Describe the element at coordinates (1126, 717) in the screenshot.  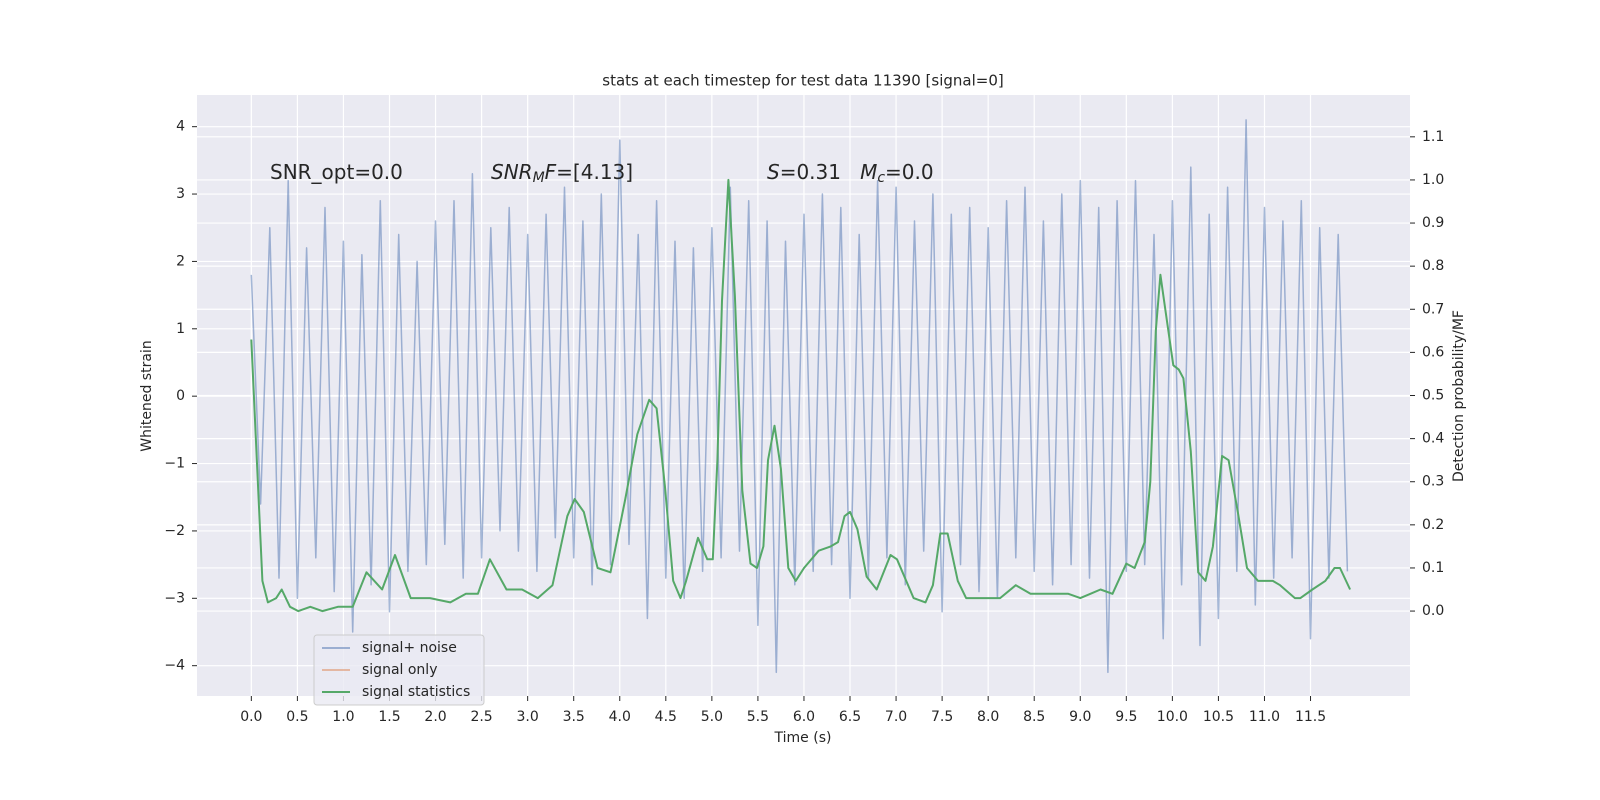
I see `x-tick-label: 9.5` at that location.